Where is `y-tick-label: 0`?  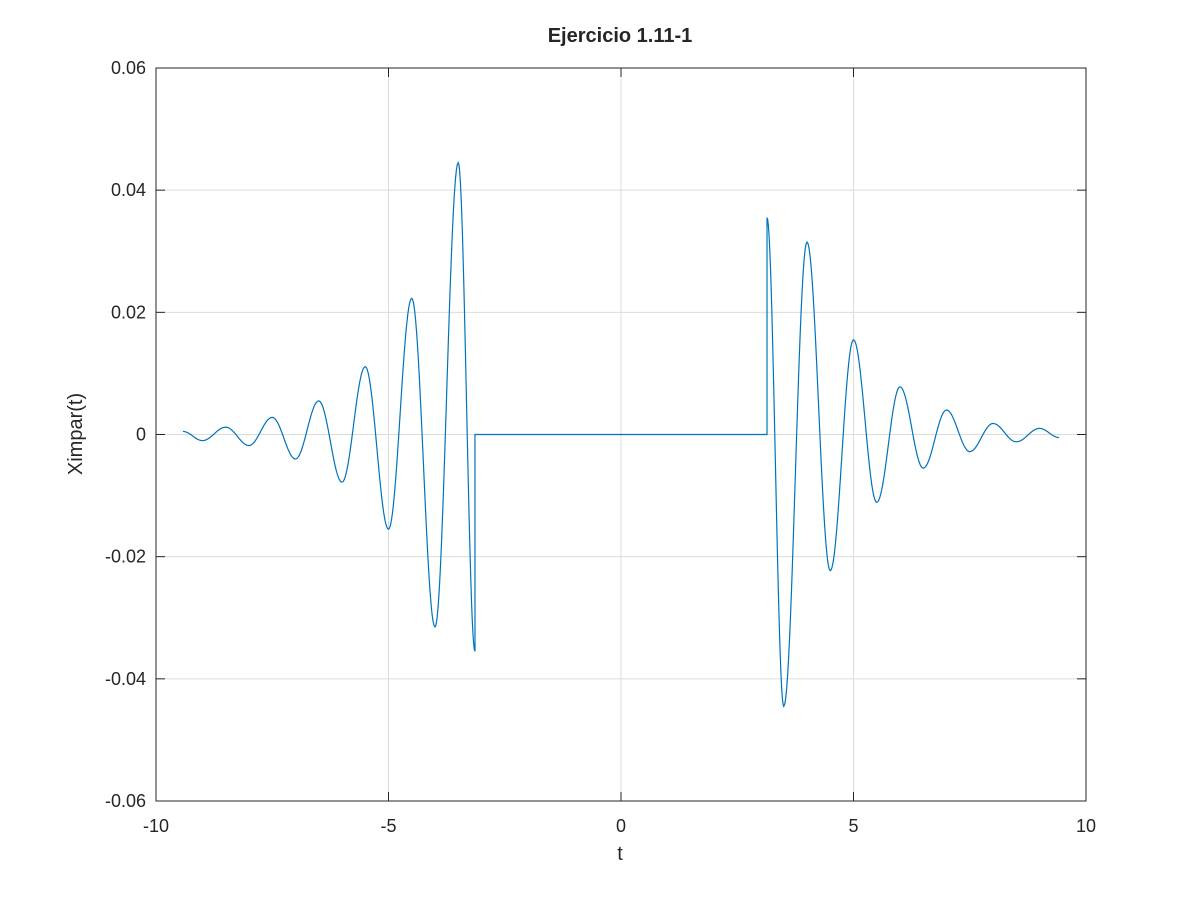
y-tick-label: 0 is located at coordinates (141, 435).